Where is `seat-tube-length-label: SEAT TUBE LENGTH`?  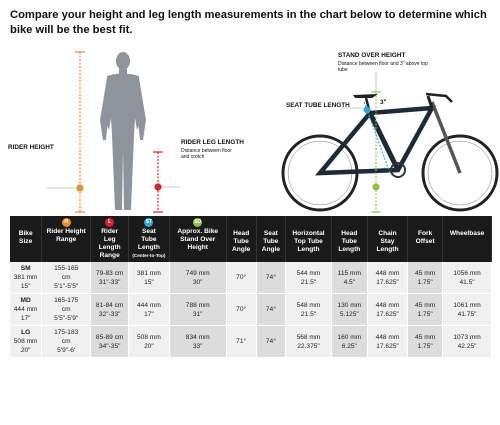 seat-tube-length-label: SEAT TUBE LENGTH is located at coordinates (318, 105).